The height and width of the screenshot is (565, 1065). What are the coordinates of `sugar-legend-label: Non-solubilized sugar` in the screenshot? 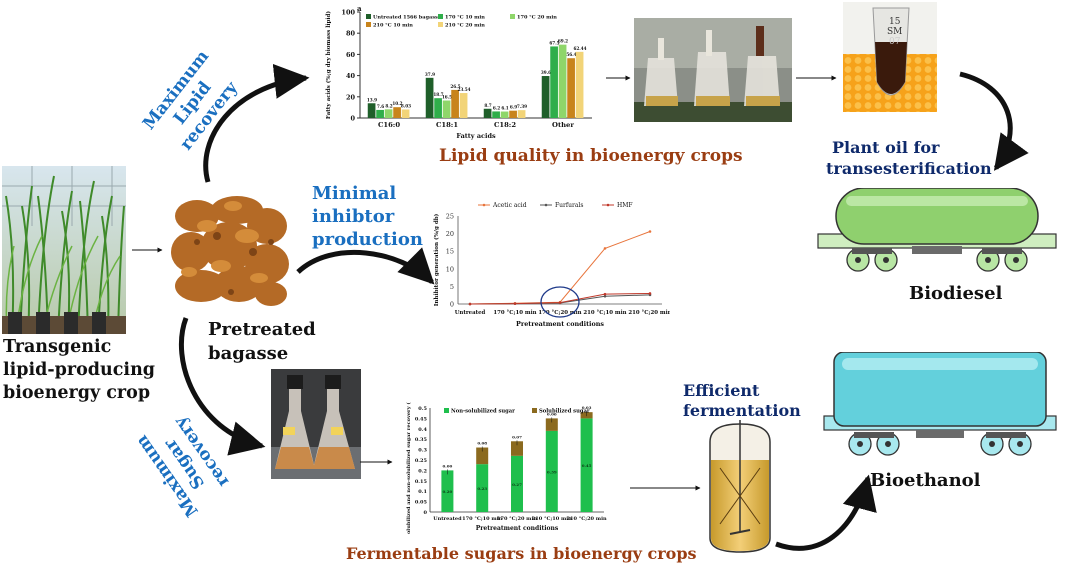 It's located at (483, 412).